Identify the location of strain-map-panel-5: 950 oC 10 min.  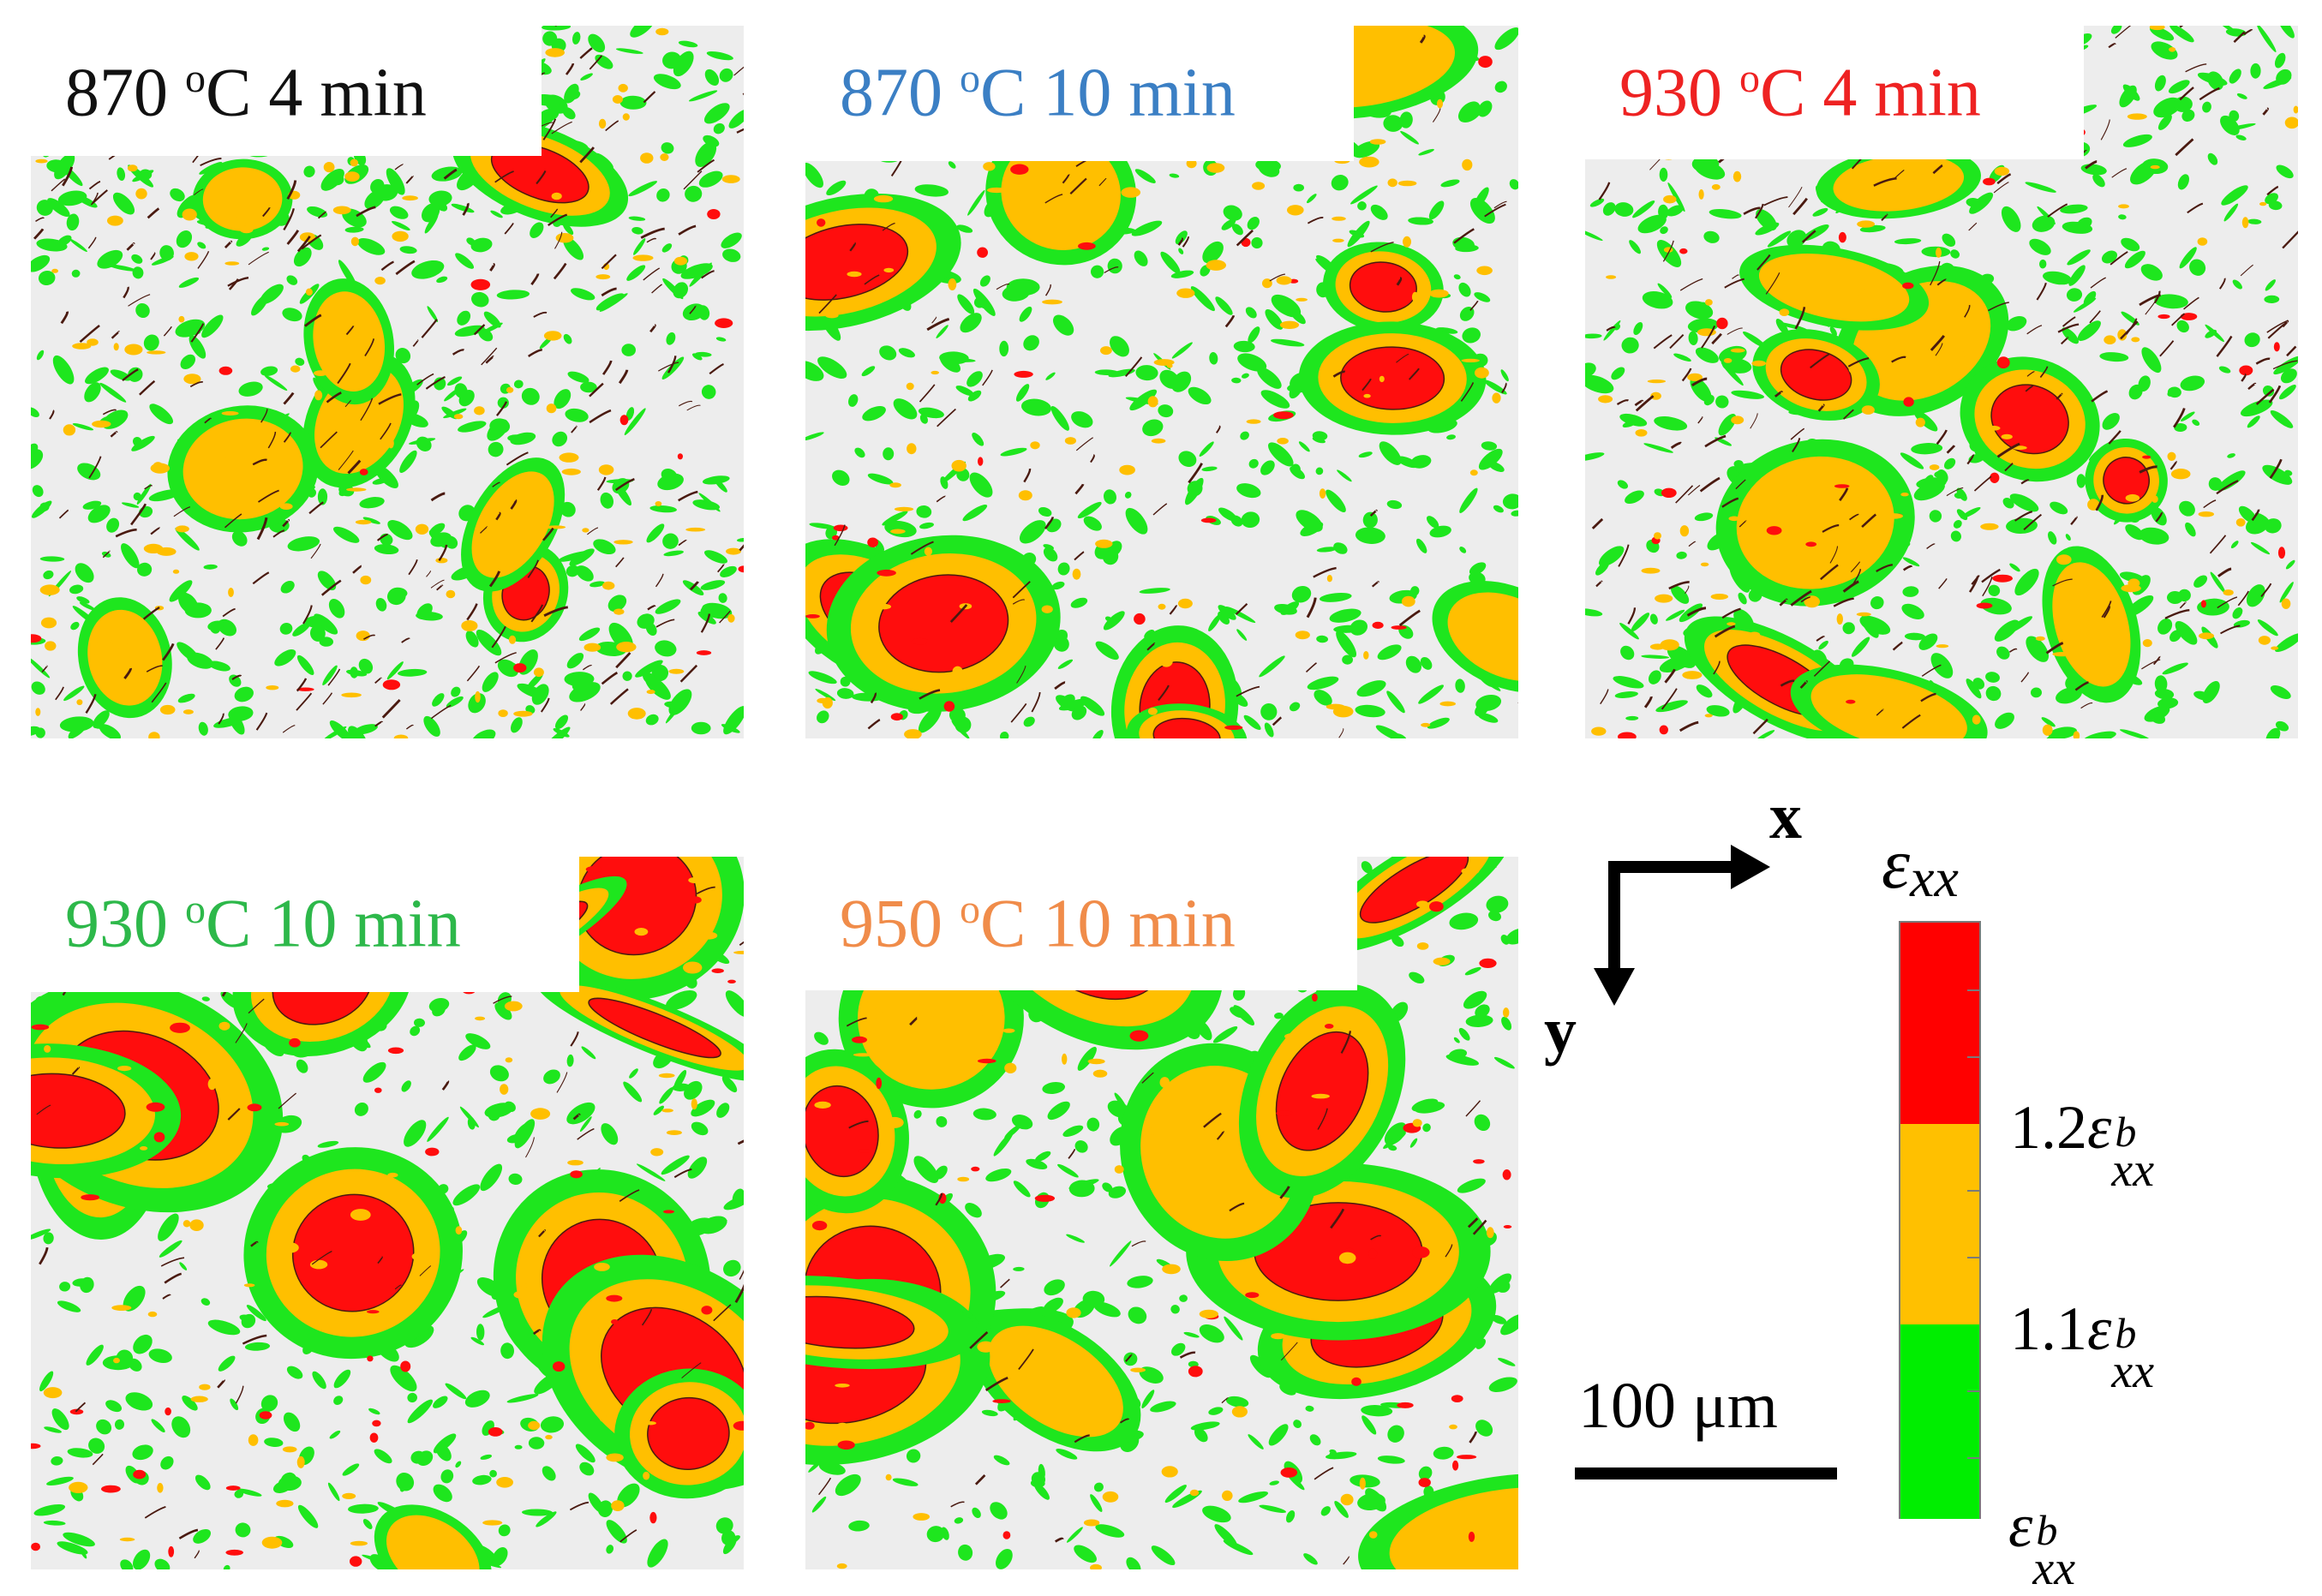
(1162, 1213).